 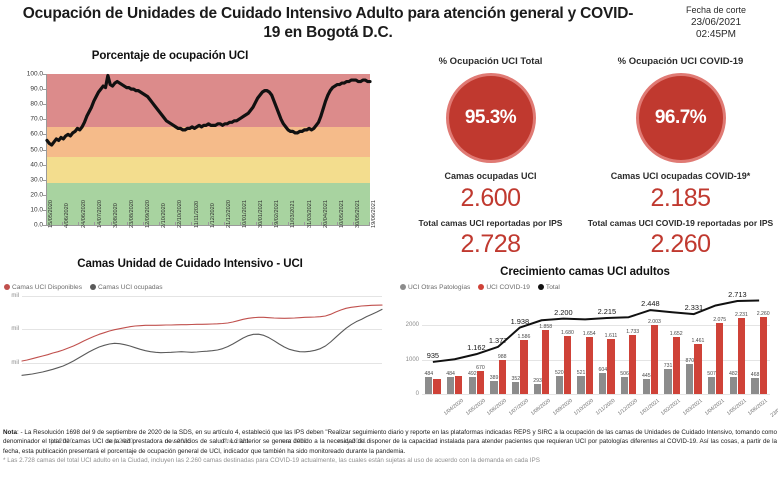 What do you see at coordinates (236, 441) in the screenshot?
I see `camas-x-tick: ene 2021` at bounding box center [236, 441].